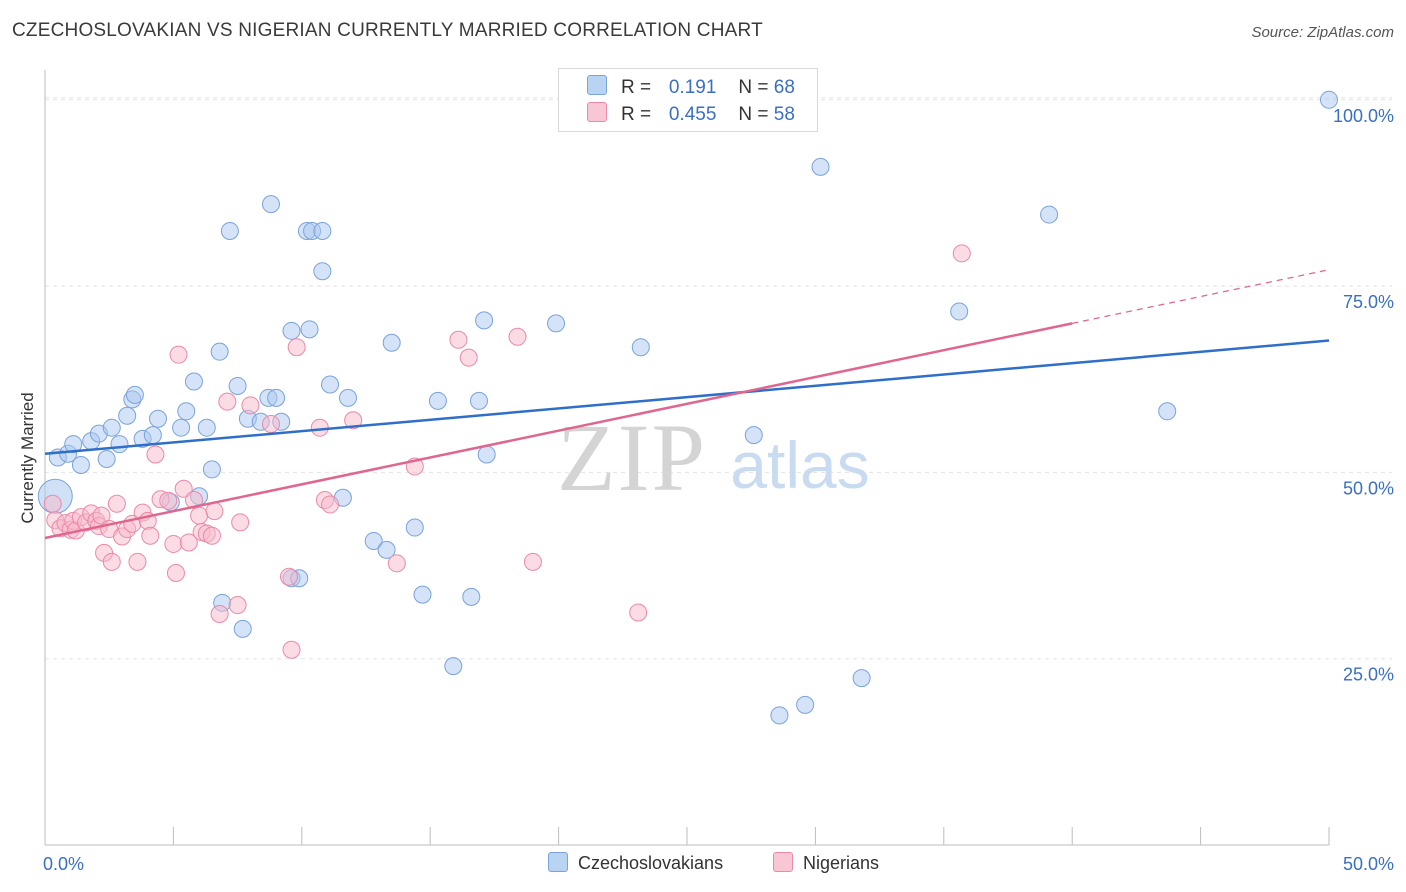 This screenshot has height=892, width=1406. I want to click on legend-item-czechoslovakians: Czechoslovakians, so click(635, 863).